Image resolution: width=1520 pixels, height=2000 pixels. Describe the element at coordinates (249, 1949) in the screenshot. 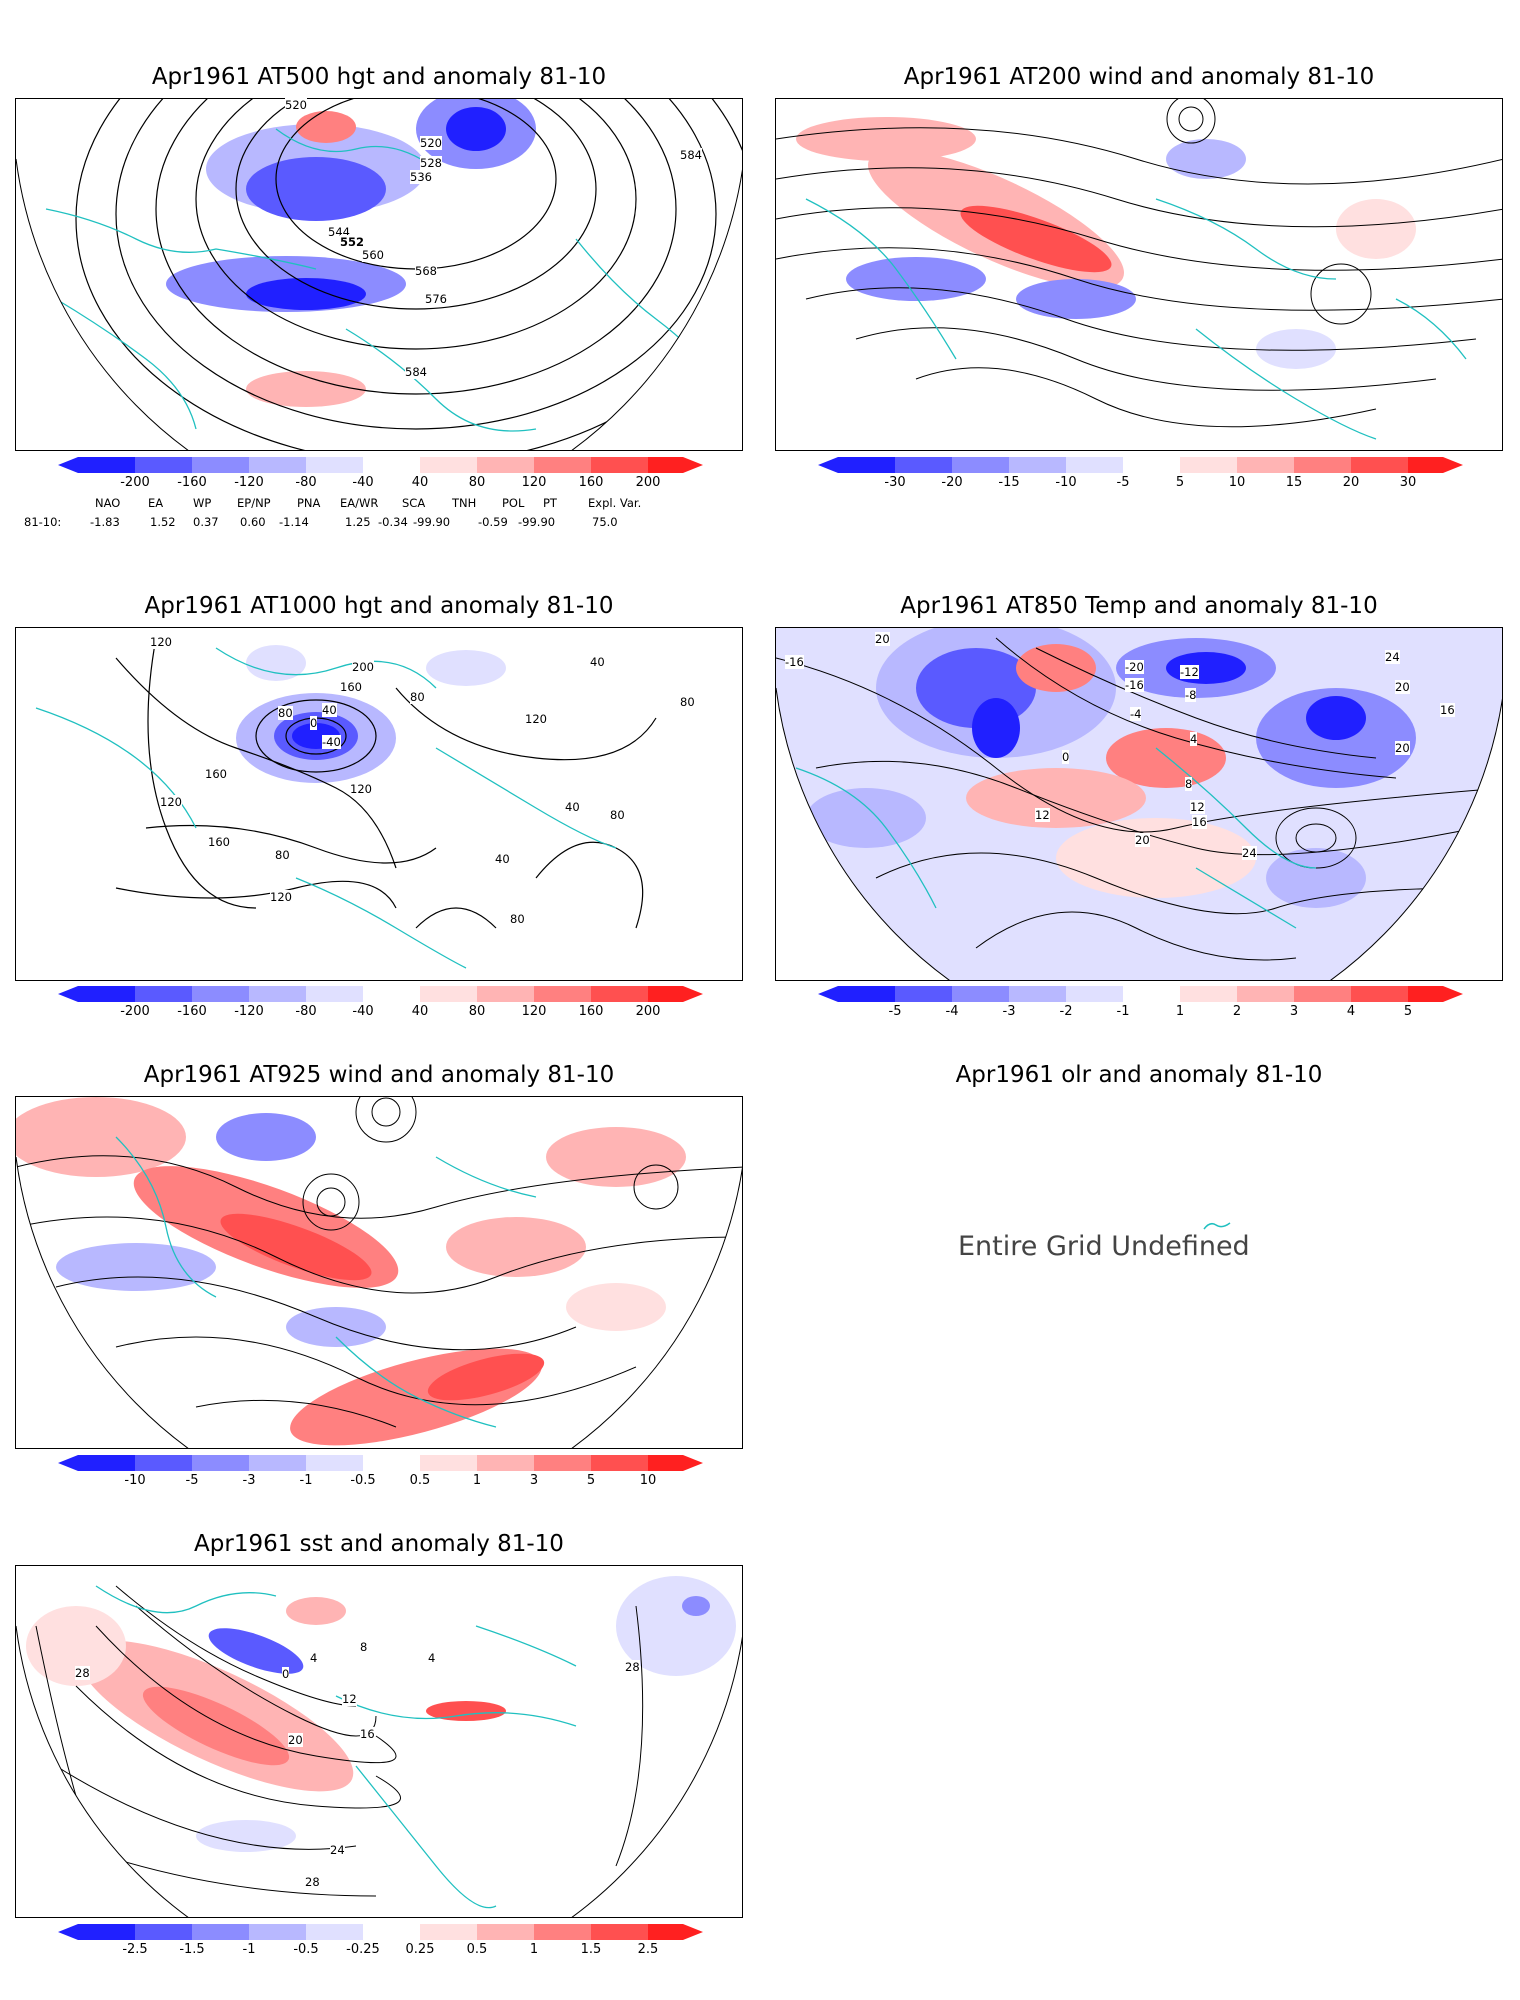

I see `colorbar-sst-tick: -1` at that location.